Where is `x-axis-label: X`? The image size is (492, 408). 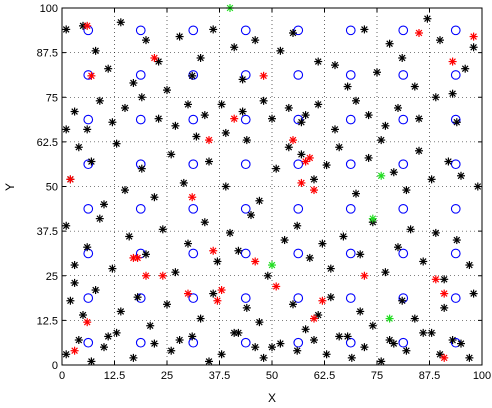
x-axis-label: X is located at coordinates (272, 398).